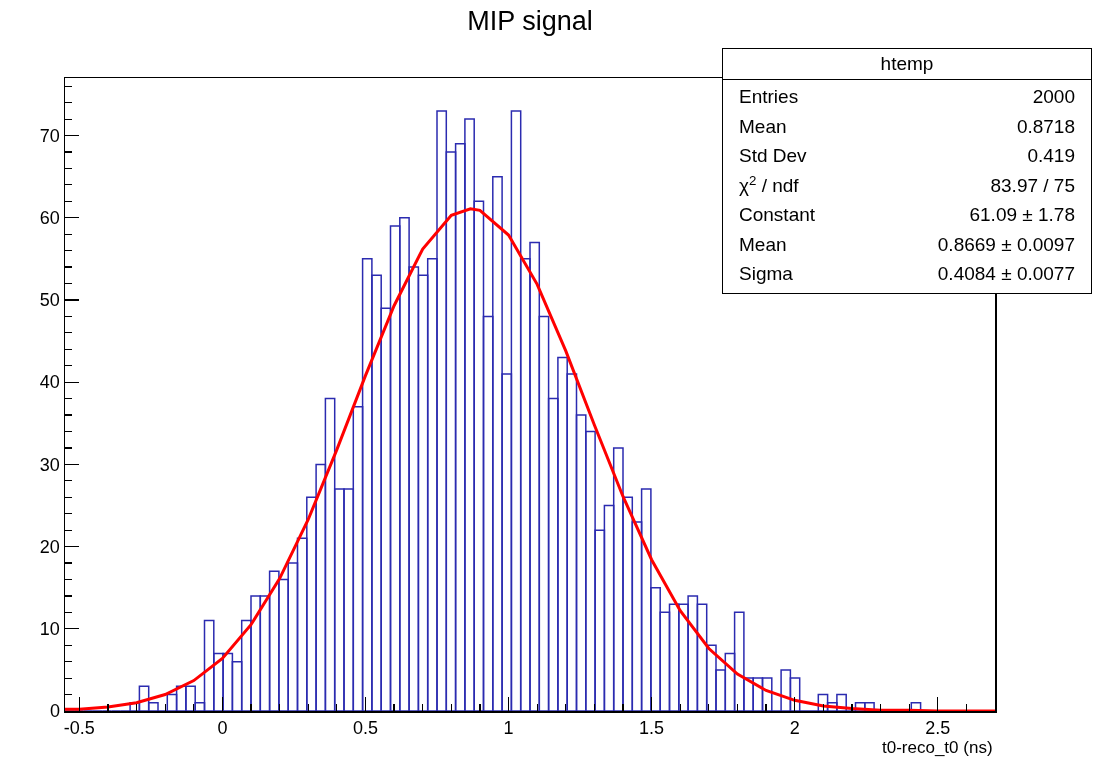  Describe the element at coordinates (508, 728) in the screenshot. I see `x-tick-label: 1` at that location.